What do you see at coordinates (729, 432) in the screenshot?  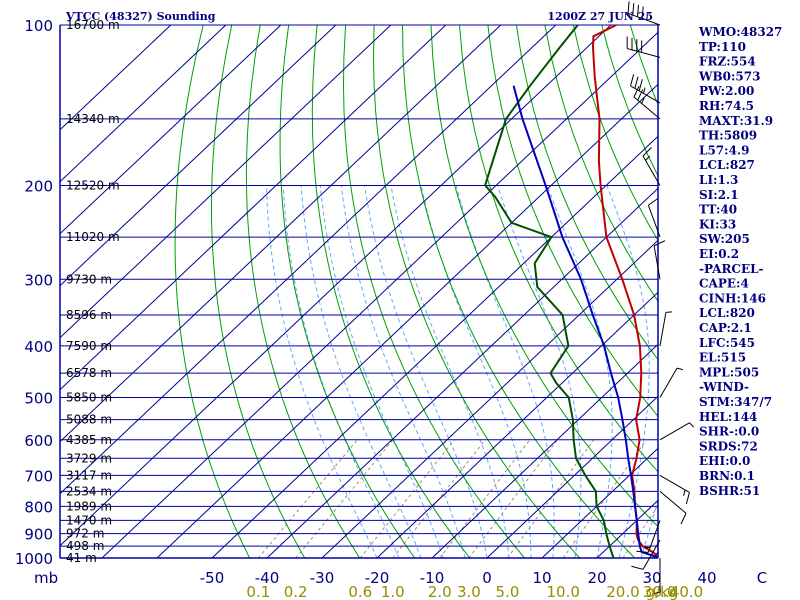 I see `index-entry: SHR-:0.0` at bounding box center [729, 432].